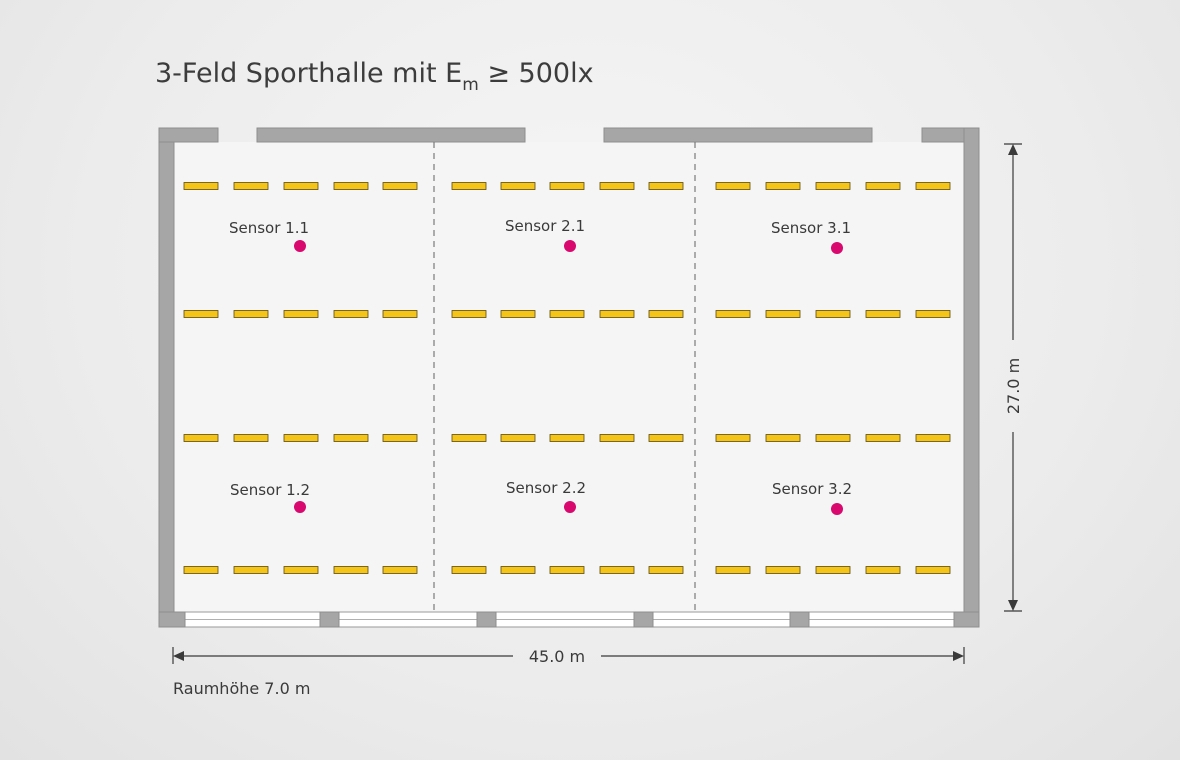  Describe the element at coordinates (269, 228) in the screenshot. I see `sensor-label: Sensor 1.1` at that location.